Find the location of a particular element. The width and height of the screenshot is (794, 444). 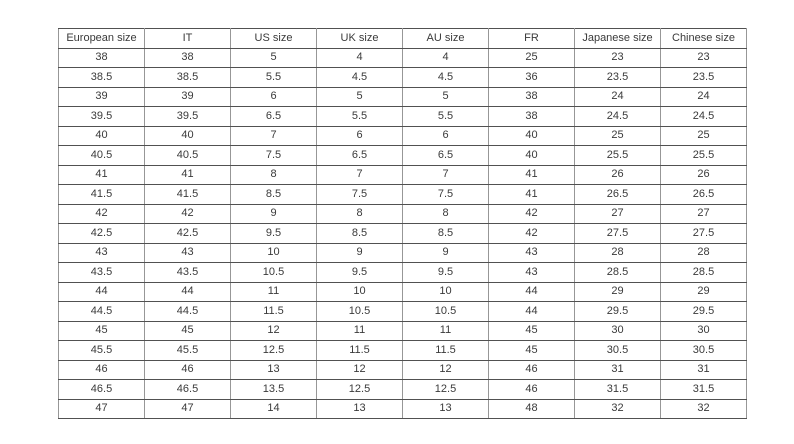

column-header: IT is located at coordinates (187, 38).